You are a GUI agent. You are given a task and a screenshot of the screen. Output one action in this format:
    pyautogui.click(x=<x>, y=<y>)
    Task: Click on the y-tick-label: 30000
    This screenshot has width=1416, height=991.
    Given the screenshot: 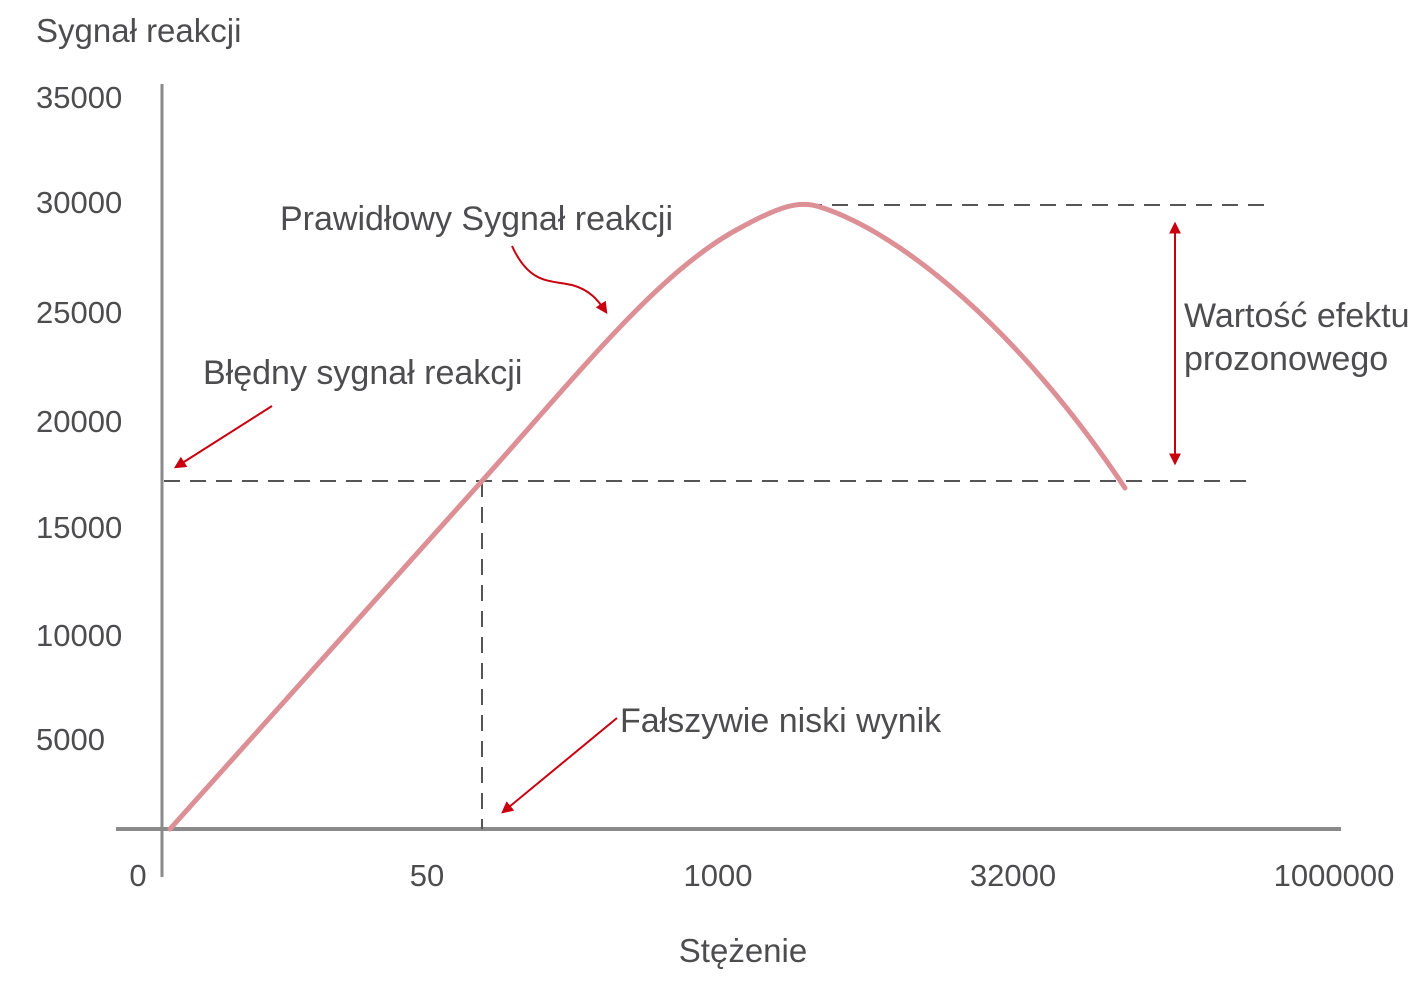 What is the action you would take?
    pyautogui.click(x=79, y=202)
    